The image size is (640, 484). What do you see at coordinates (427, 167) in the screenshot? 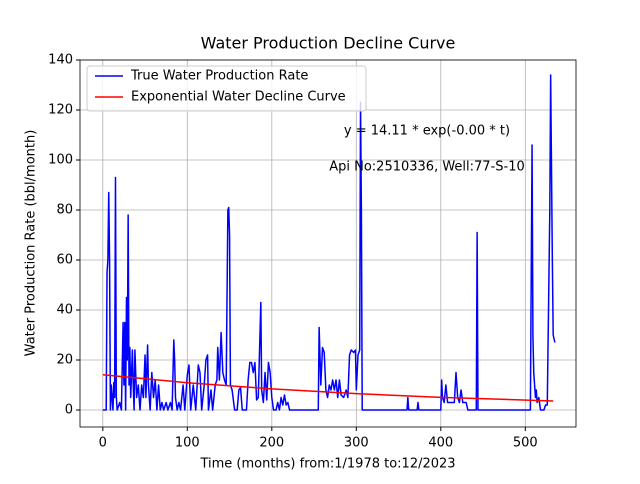
I see `annotation: Api No:2510336, Well:77-S-10` at bounding box center [427, 167].